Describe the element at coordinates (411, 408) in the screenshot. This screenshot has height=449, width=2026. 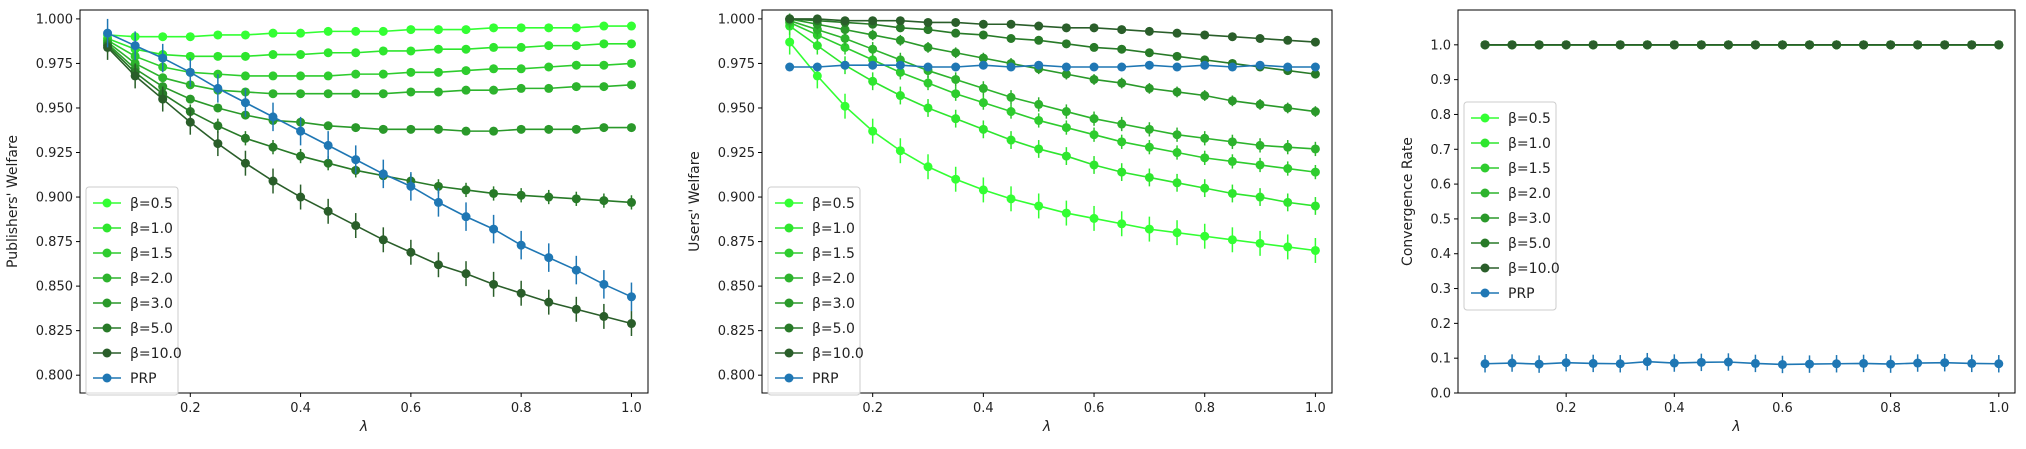
I see `x-tick-label: 0.6` at that location.